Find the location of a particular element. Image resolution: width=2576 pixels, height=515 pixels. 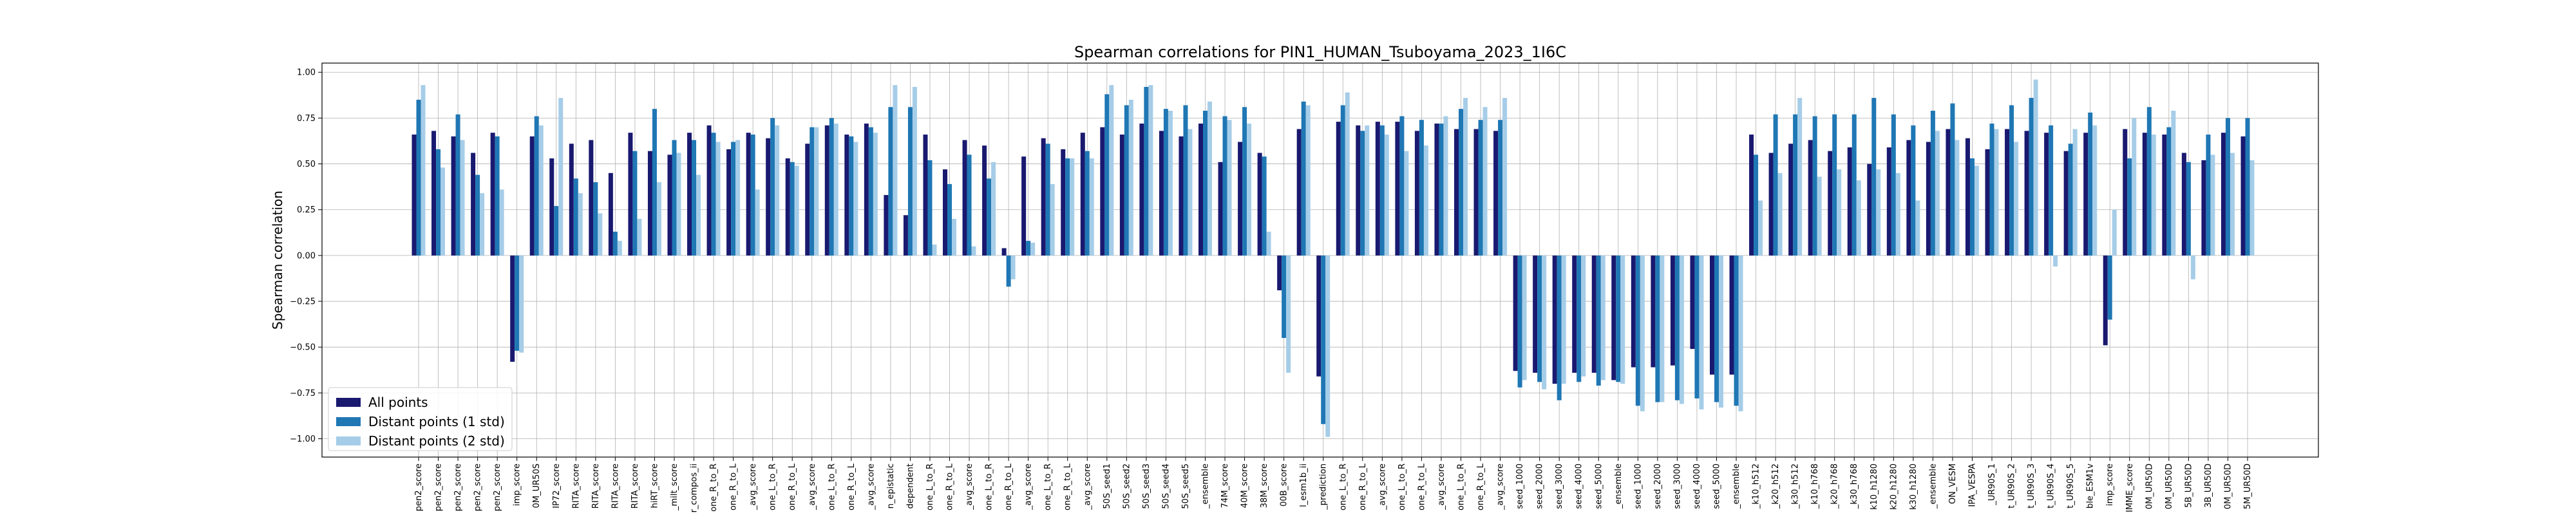

y-tick-label: −0.25 is located at coordinates (303, 302).